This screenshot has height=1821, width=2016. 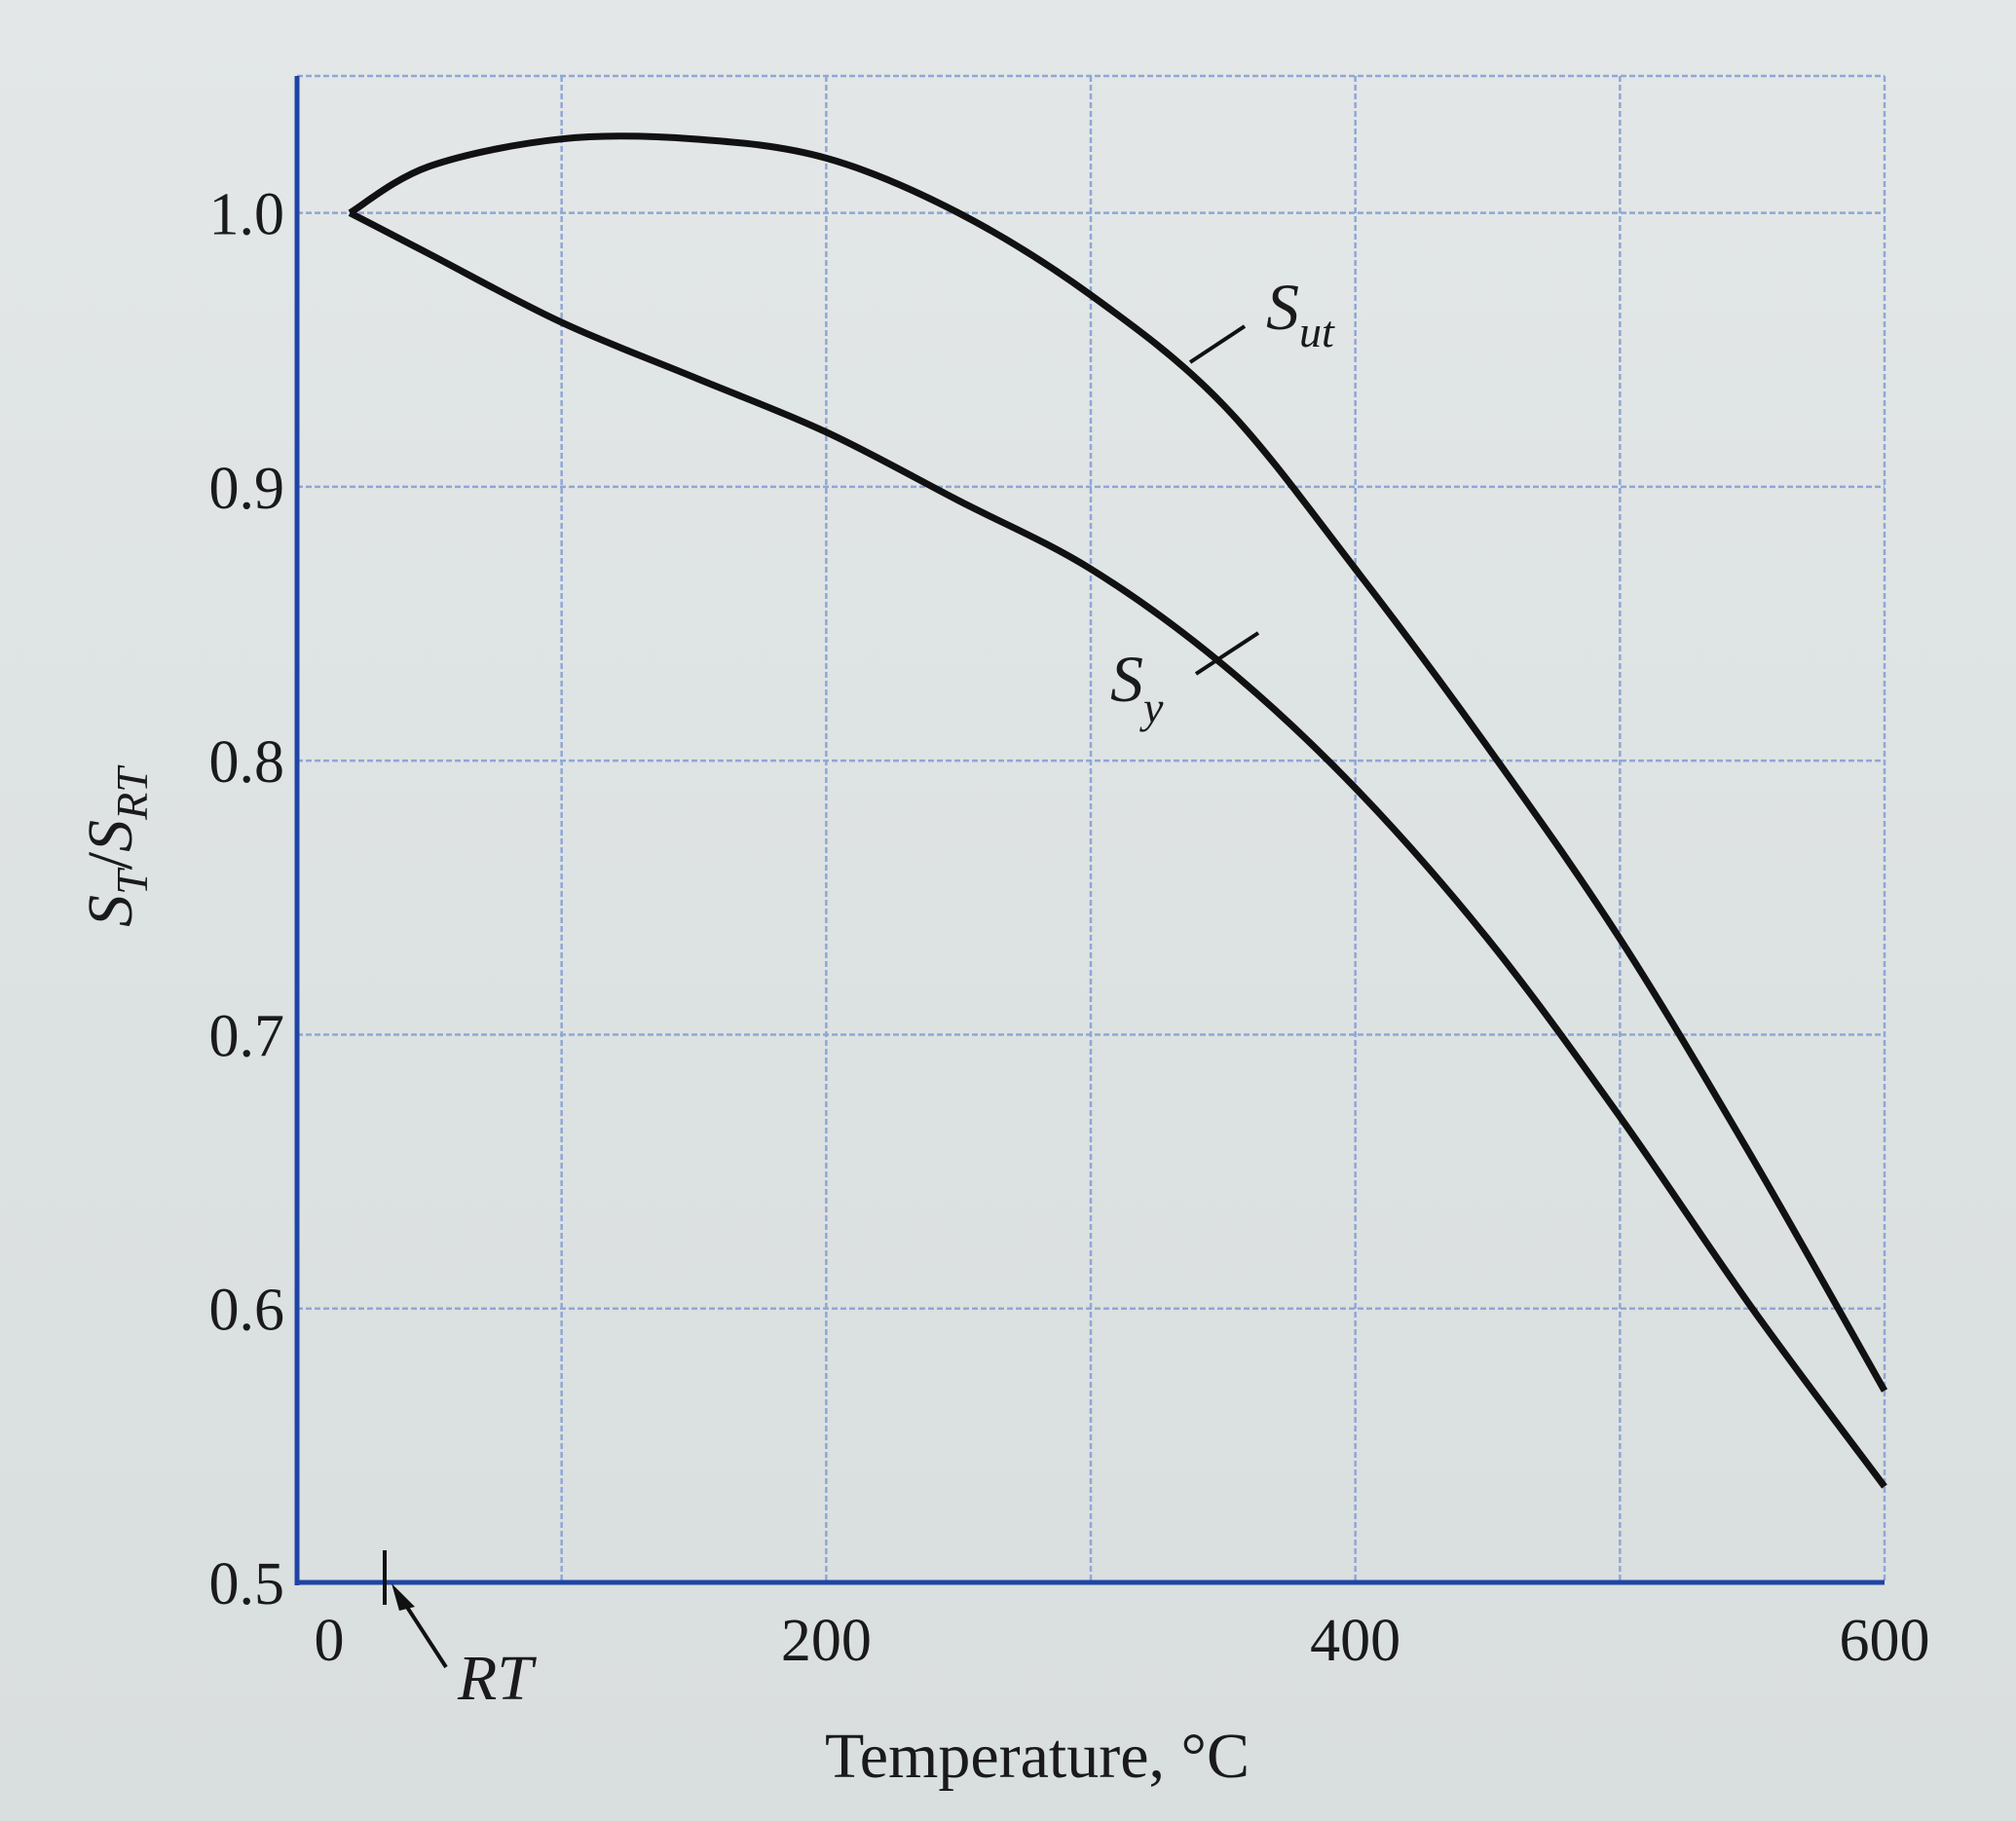 I want to click on x-tick-label: 0, so click(x=330, y=1641).